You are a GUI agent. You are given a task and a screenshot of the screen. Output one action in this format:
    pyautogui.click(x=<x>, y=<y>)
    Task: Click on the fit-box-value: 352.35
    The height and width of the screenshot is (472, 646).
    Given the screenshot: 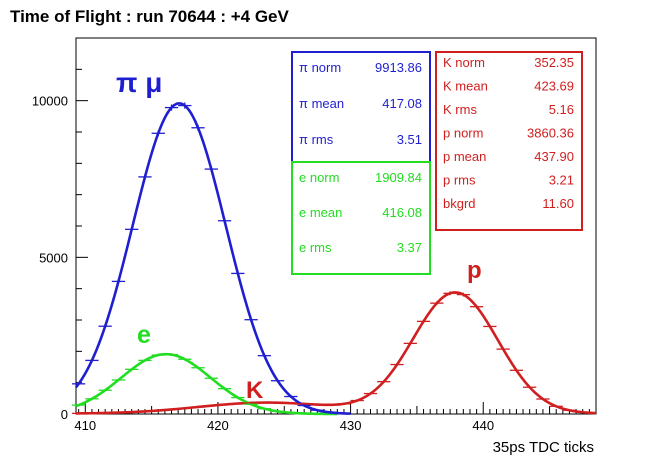 What is the action you would take?
    pyautogui.click(x=554, y=62)
    